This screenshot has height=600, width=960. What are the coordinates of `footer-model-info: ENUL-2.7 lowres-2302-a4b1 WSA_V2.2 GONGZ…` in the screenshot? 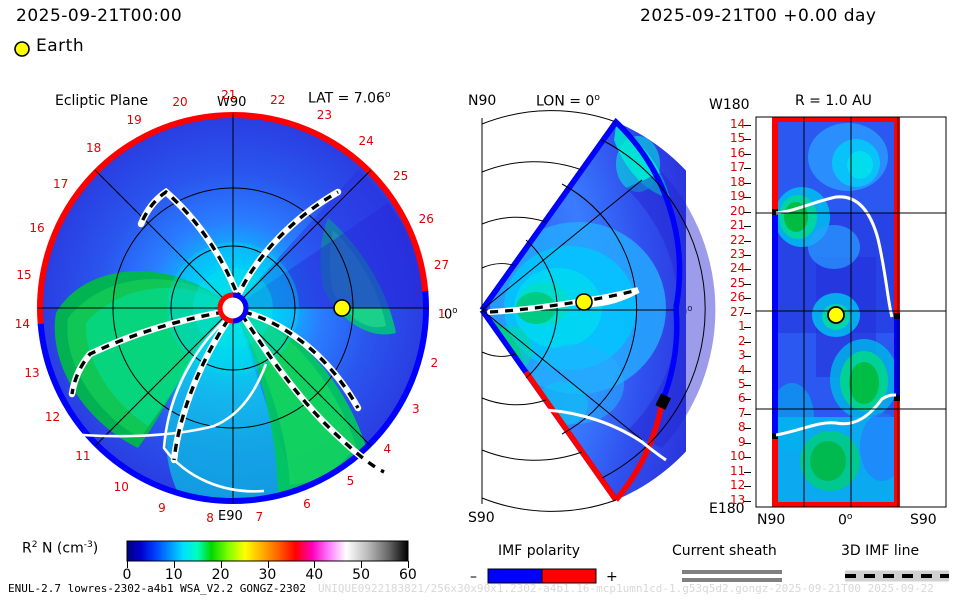 It's located at (157, 588).